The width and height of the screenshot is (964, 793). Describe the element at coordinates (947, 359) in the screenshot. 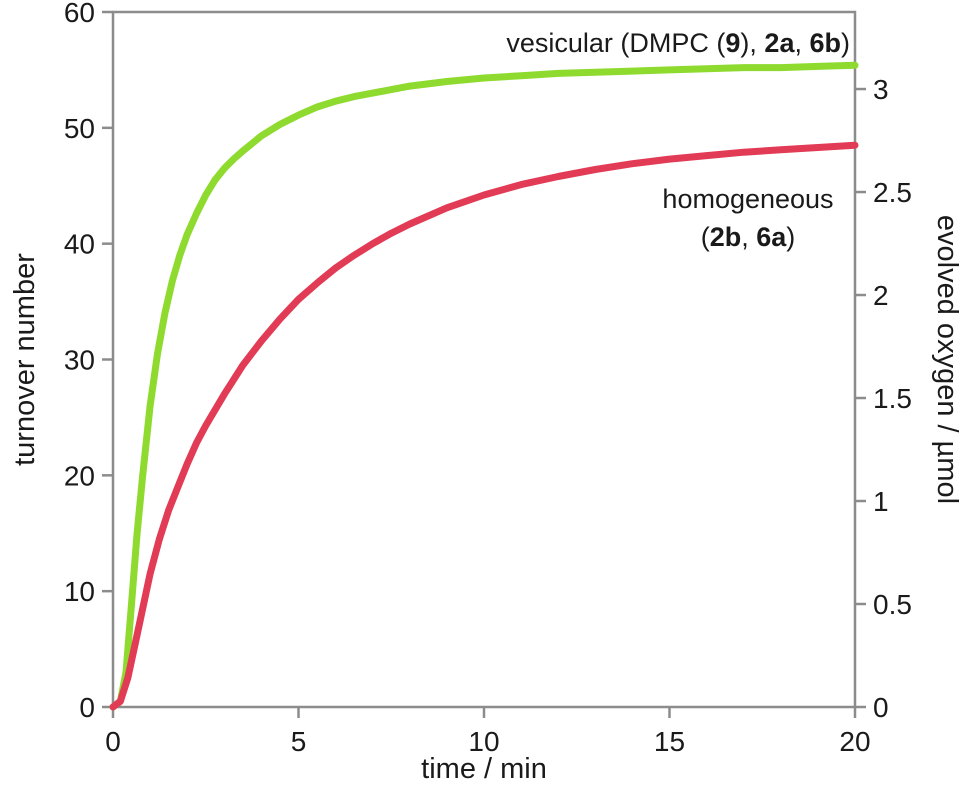

I see `y-axis-right-title: evolved oxygen / µmol` at that location.